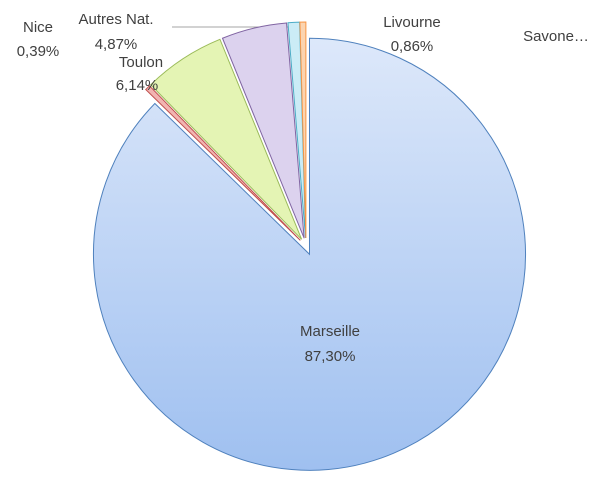 This screenshot has width=609, height=485. What do you see at coordinates (330, 331) in the screenshot?
I see `slice-label: Marseille` at bounding box center [330, 331].